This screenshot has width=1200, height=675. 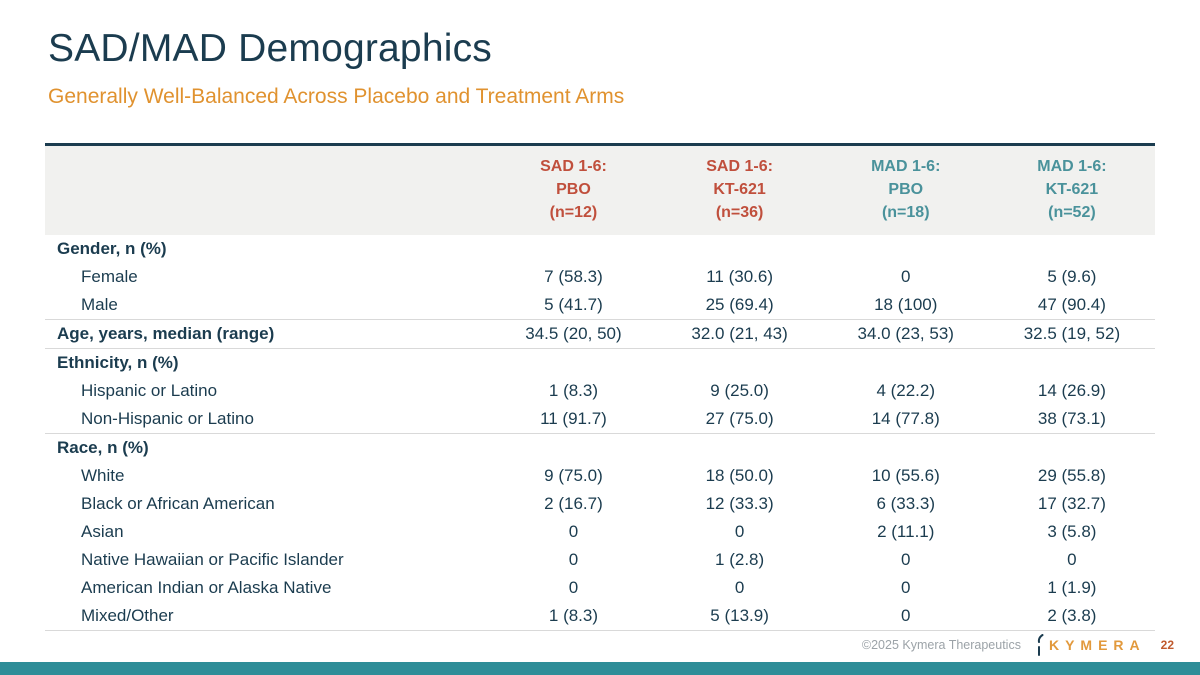 What do you see at coordinates (573, 276) in the screenshot?
I see `cell-value: 7 (58.3)` at bounding box center [573, 276].